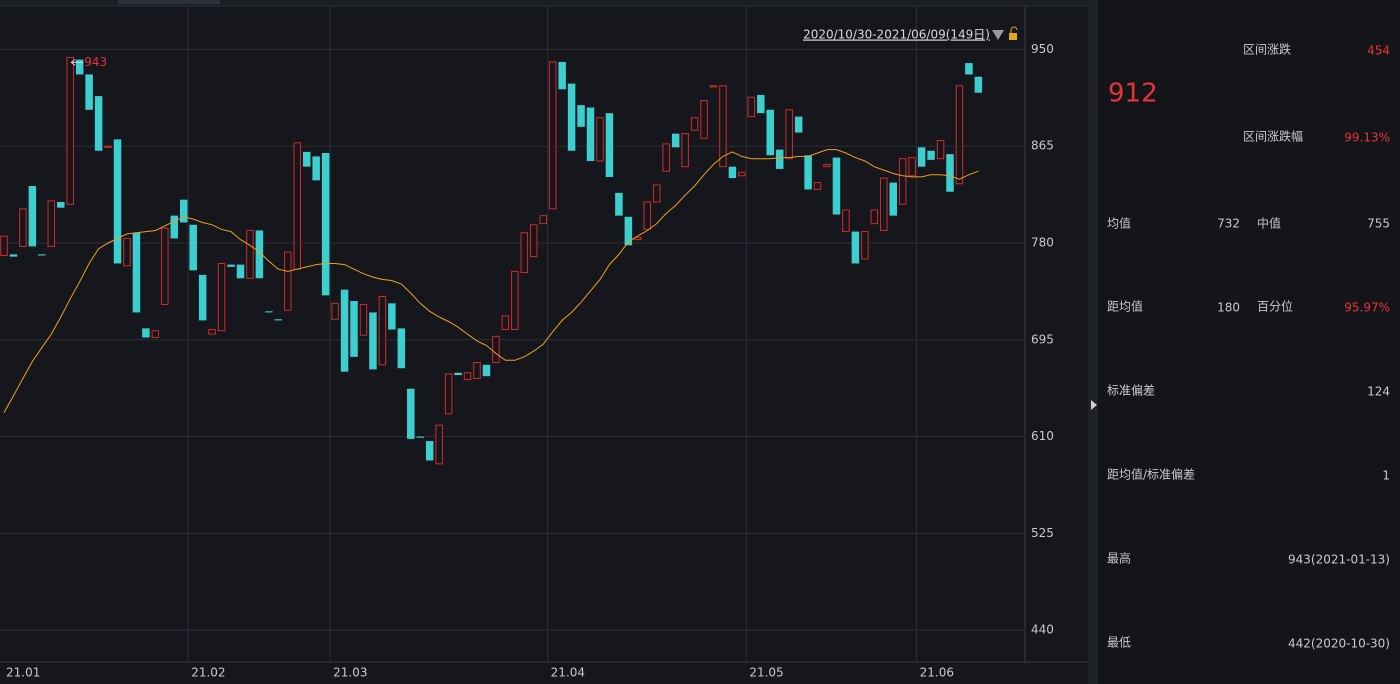 The height and width of the screenshot is (684, 1400). I want to click on y-tick-label: 525, so click(1042, 533).